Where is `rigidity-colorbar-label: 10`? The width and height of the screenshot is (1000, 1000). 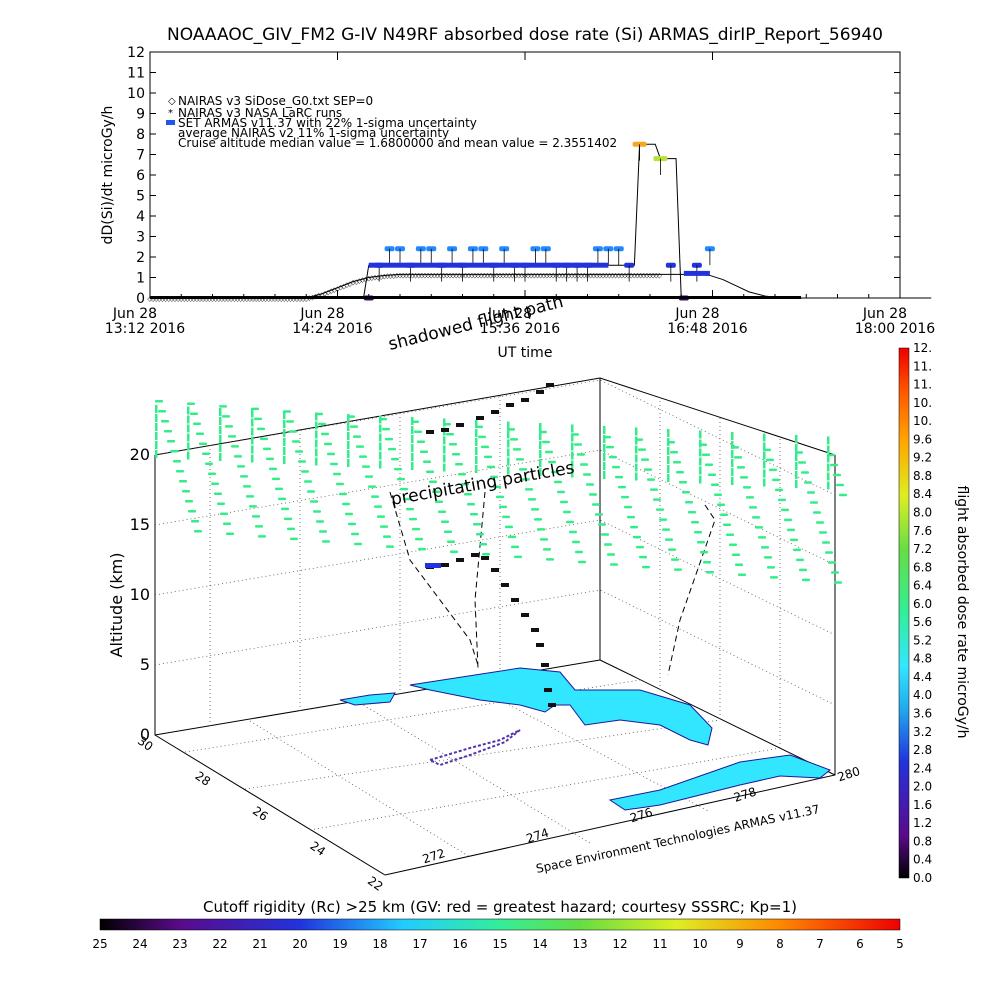
rigidity-colorbar-label: 10 is located at coordinates (699, 944).